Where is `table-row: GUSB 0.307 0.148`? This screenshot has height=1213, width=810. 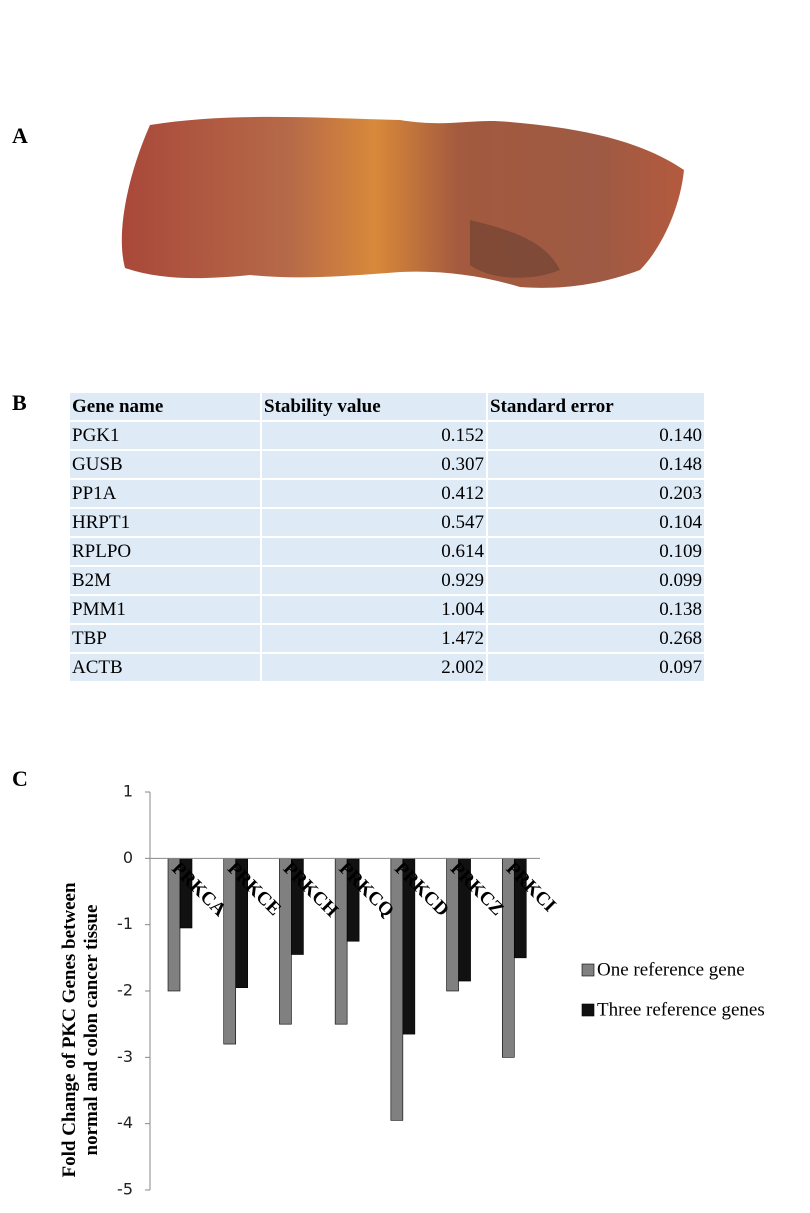
table-row: GUSB 0.307 0.148 is located at coordinates (387, 464).